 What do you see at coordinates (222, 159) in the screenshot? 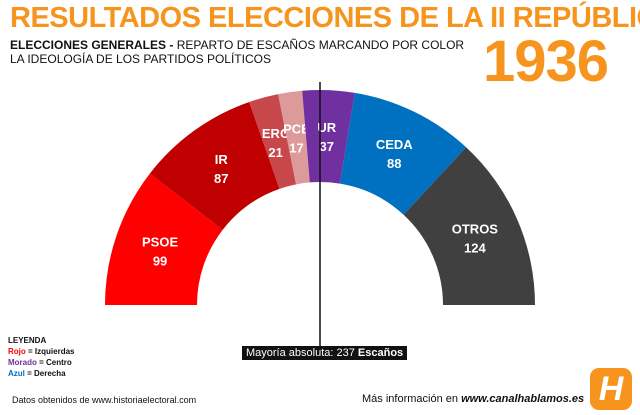
I see `party-label: IR` at bounding box center [222, 159].